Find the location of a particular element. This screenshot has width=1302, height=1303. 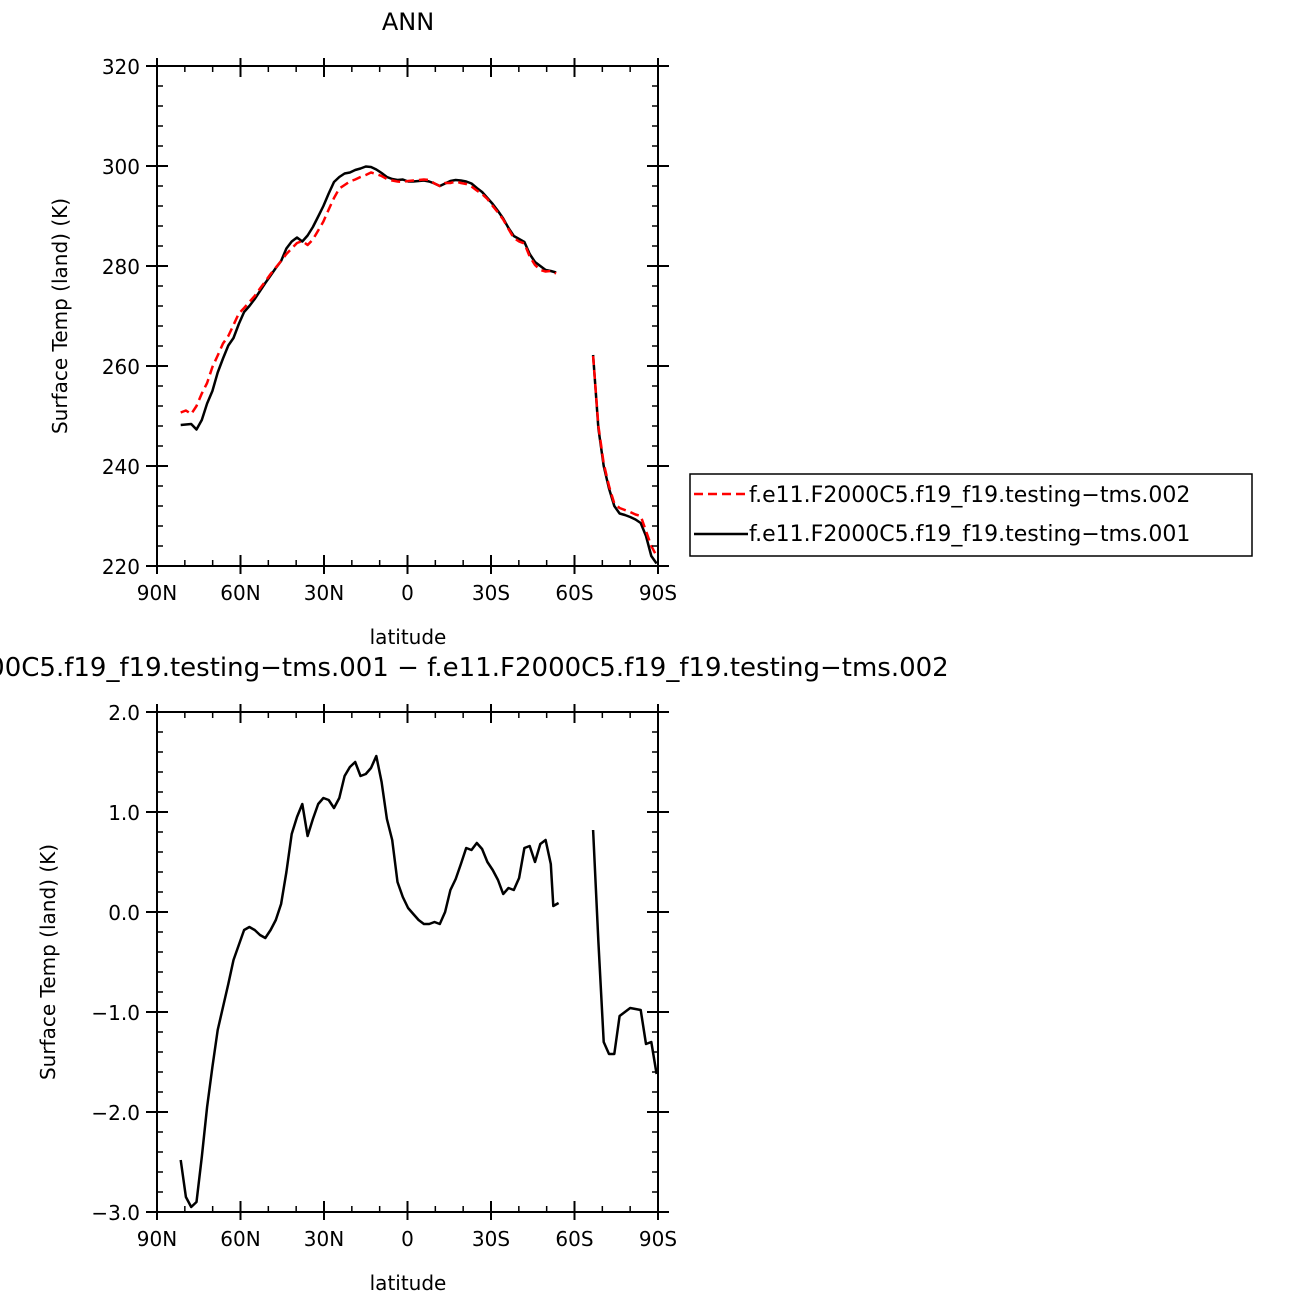

legend-box is located at coordinates (971, 515).